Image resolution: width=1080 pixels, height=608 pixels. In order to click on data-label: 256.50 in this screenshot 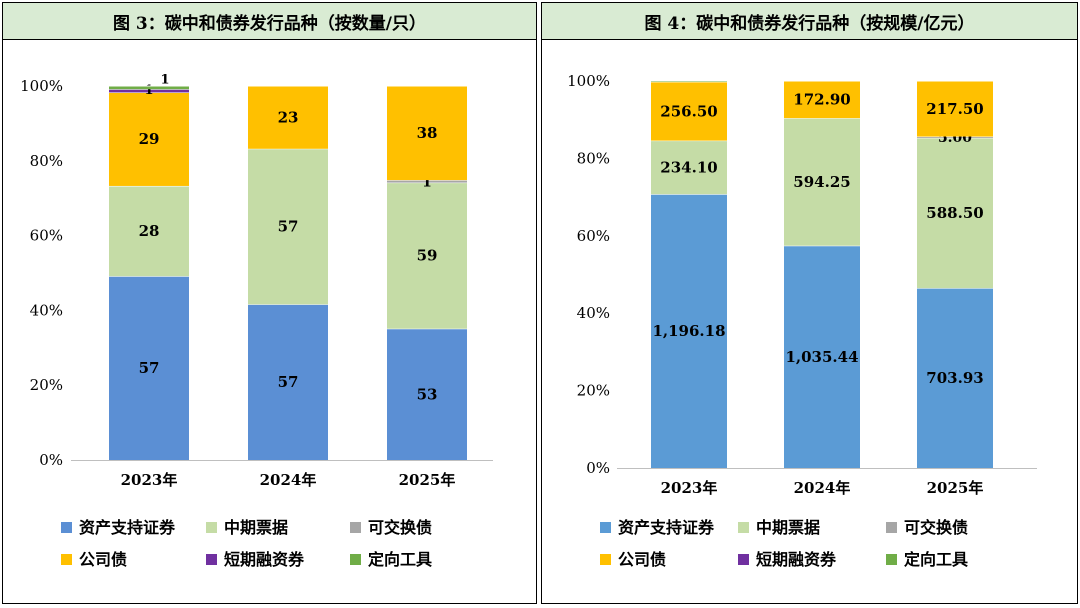, I will do `click(688, 111)`.